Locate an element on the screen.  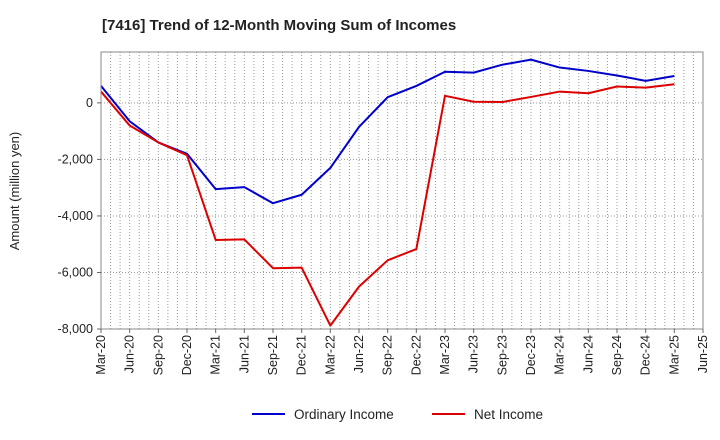
x-tick-label: Jun-20 is located at coordinates (130, 354).